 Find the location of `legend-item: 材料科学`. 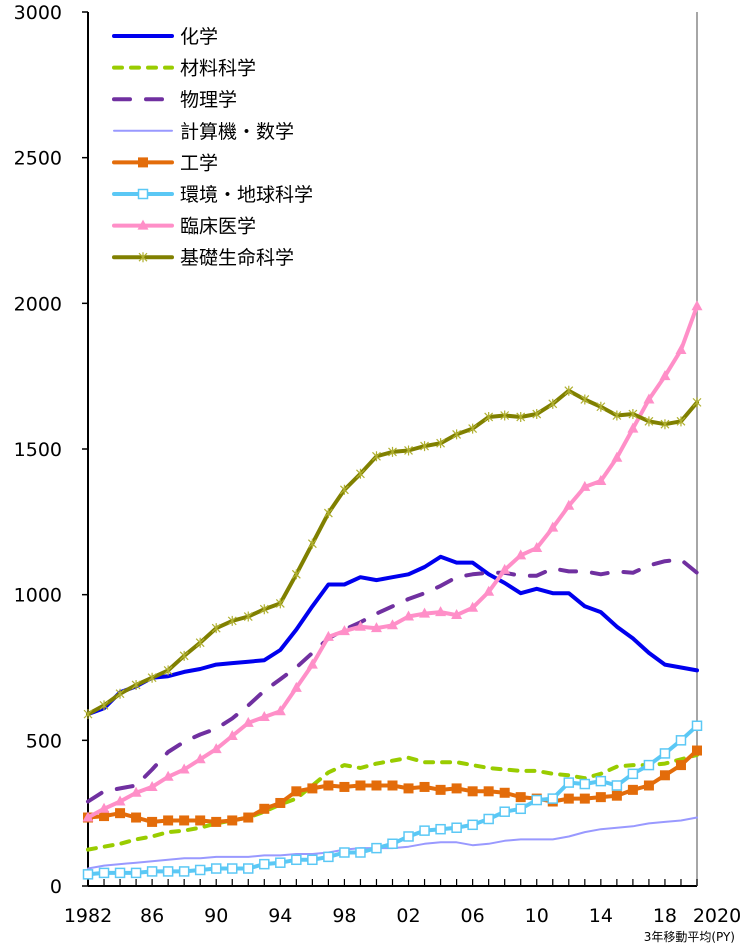

legend-item: 材料科学 is located at coordinates (184, 69).